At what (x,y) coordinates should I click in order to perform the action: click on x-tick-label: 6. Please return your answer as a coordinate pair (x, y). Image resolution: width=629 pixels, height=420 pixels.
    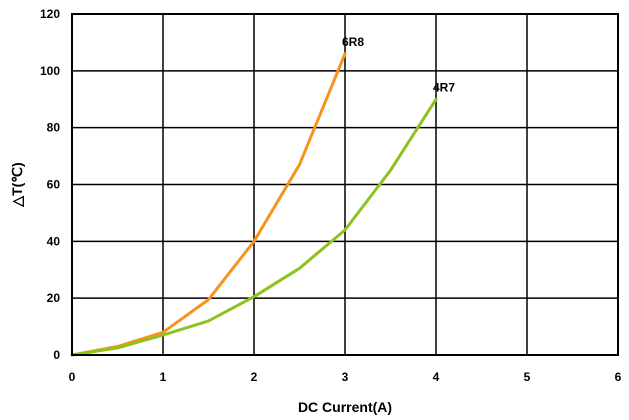
    Looking at the image, I should click on (618, 377).